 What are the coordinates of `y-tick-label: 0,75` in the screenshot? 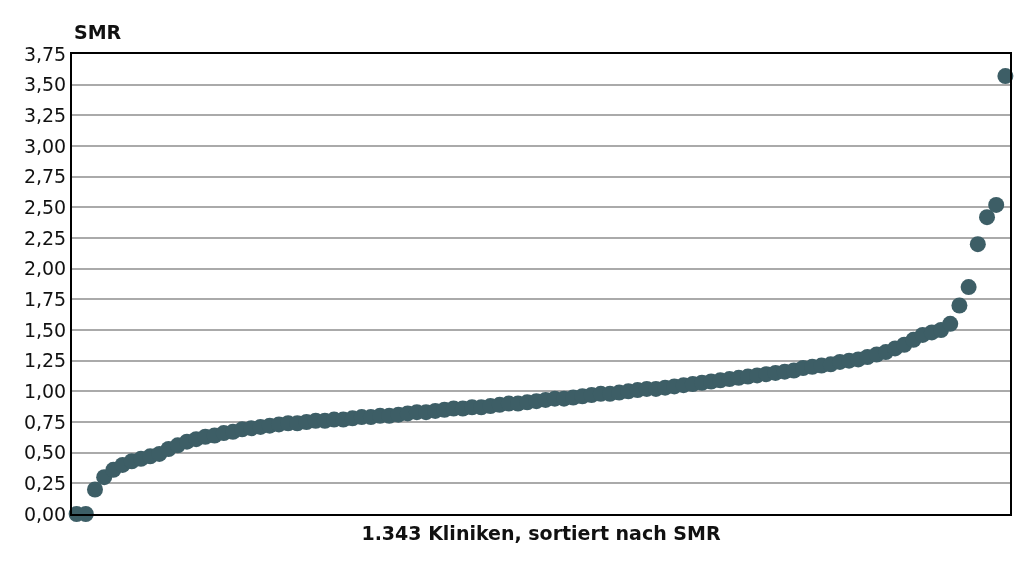 It's located at (45, 421).